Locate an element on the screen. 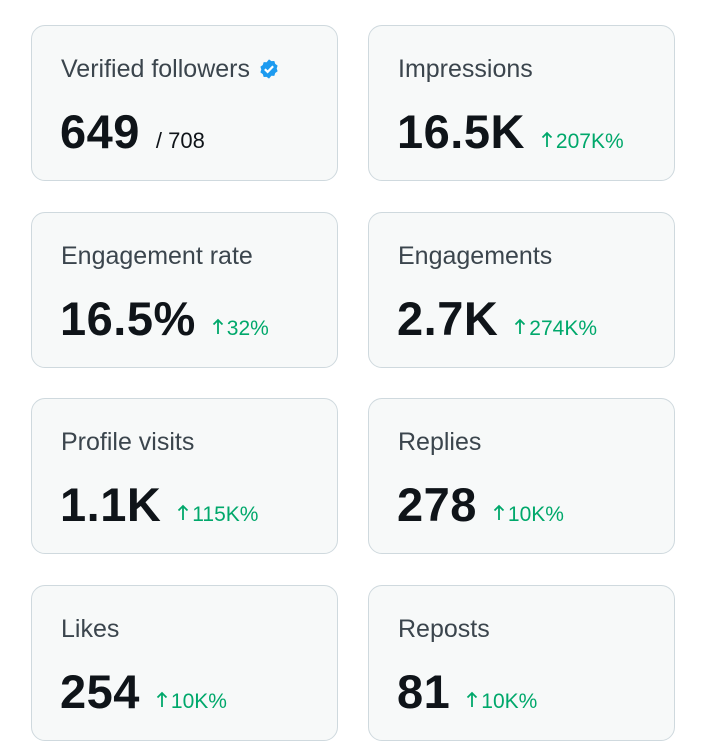 The image size is (706, 754). stat-card: Impressions 16.5K 207K% is located at coordinates (521, 103).